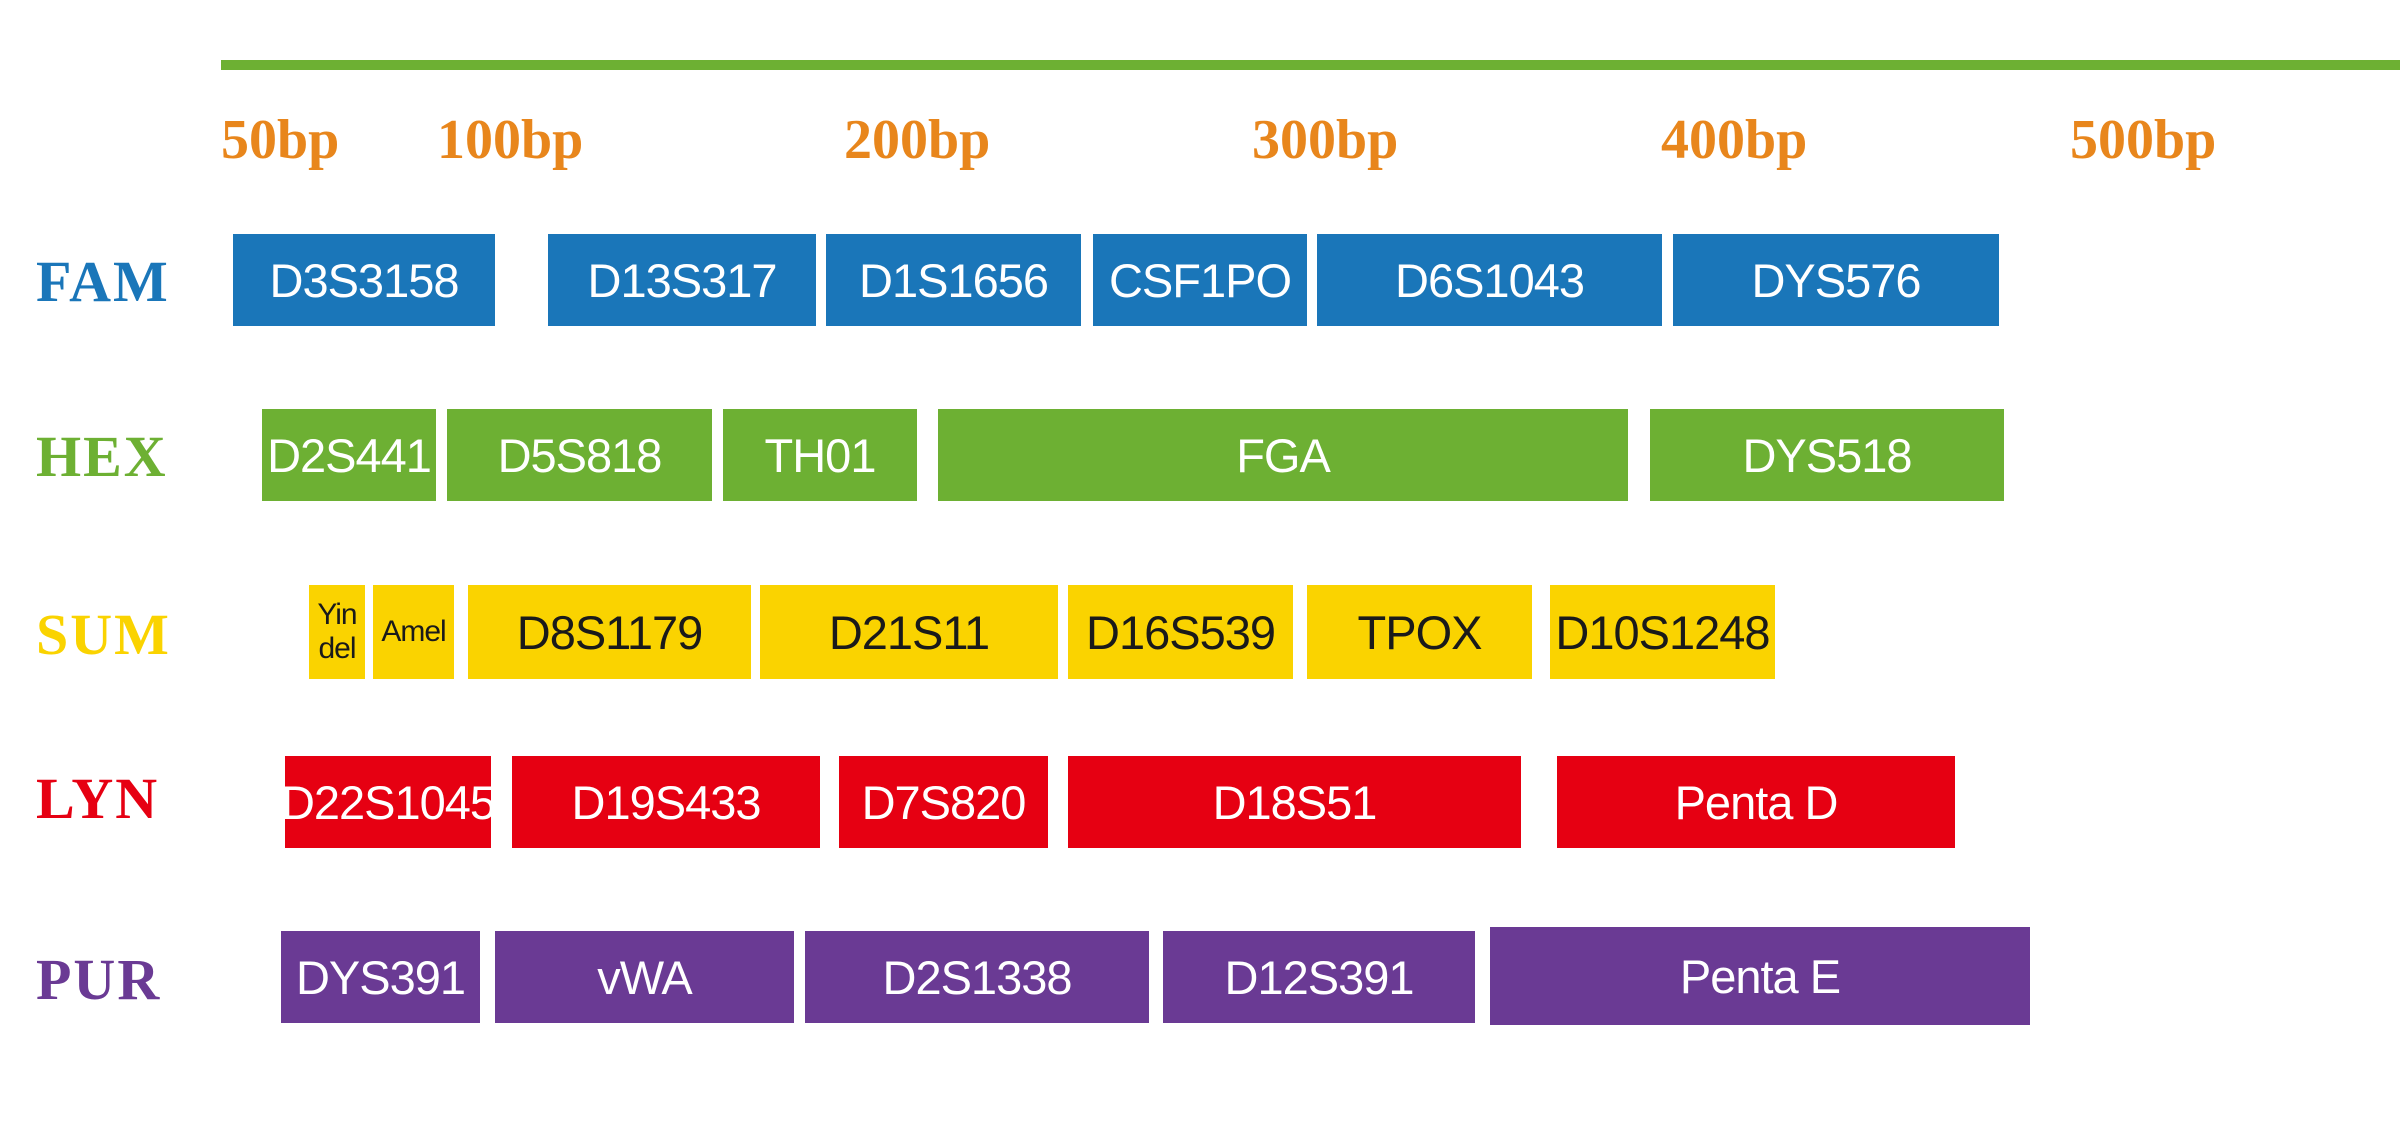  Describe the element at coordinates (644, 977) in the screenshot. I see `locus-vwa: vWA` at that location.